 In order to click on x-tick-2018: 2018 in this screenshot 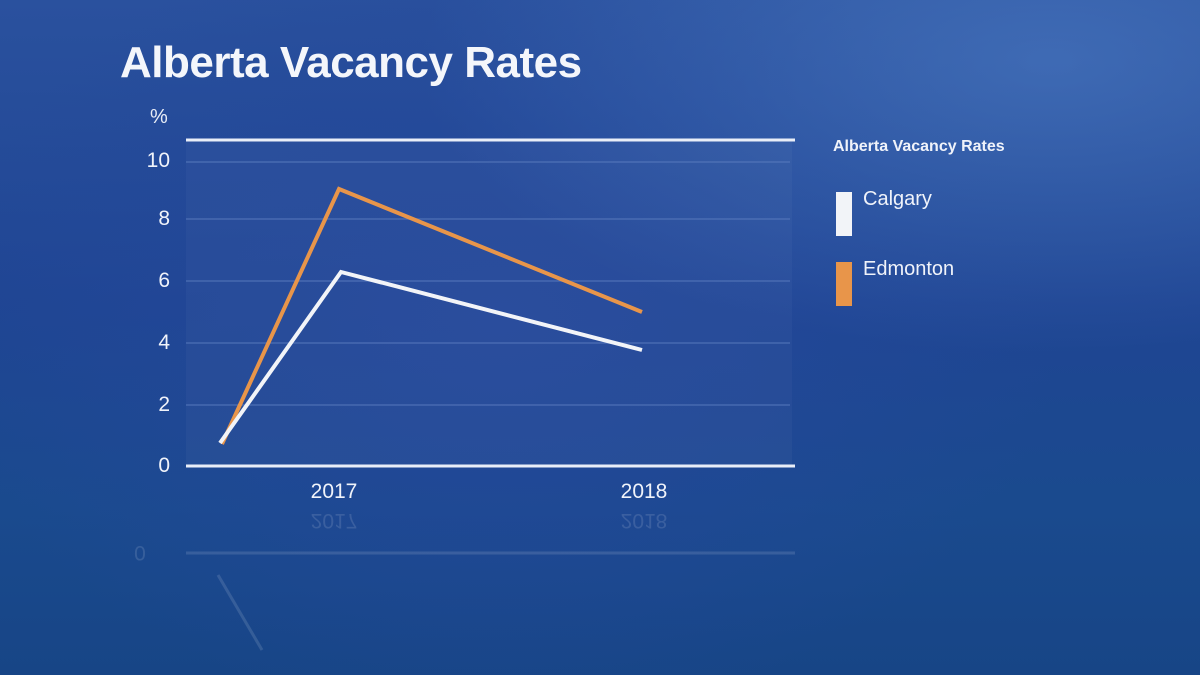, I will do `click(644, 491)`.